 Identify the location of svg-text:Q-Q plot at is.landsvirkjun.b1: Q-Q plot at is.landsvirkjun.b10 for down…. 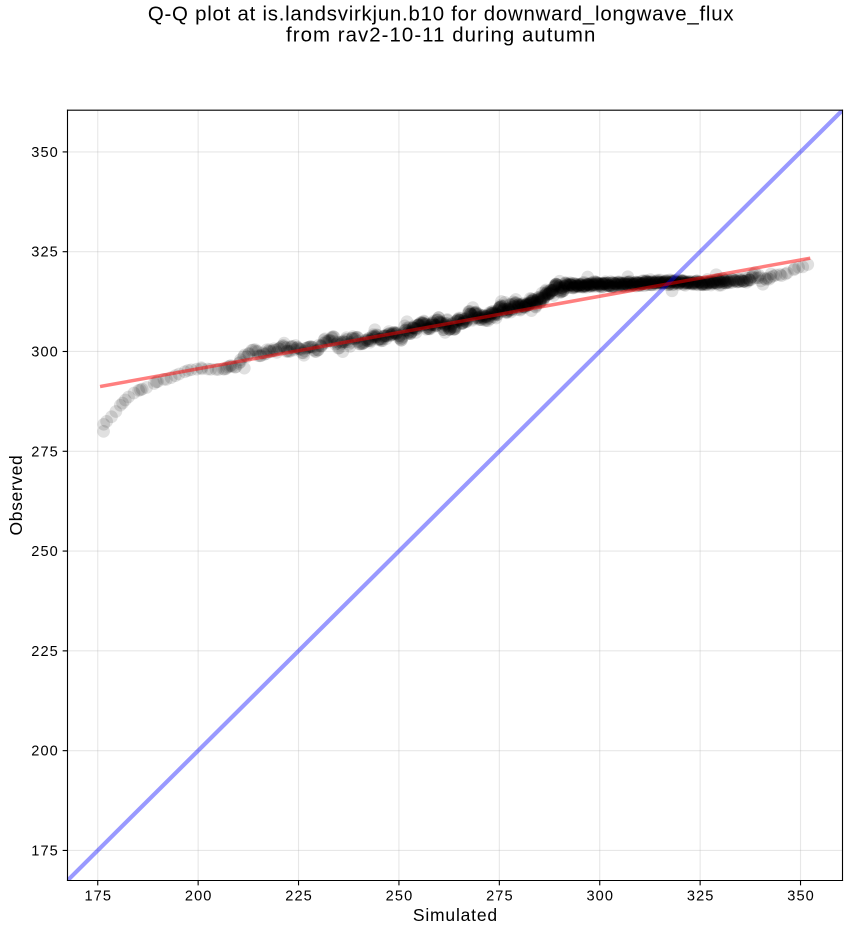
(441, 14).